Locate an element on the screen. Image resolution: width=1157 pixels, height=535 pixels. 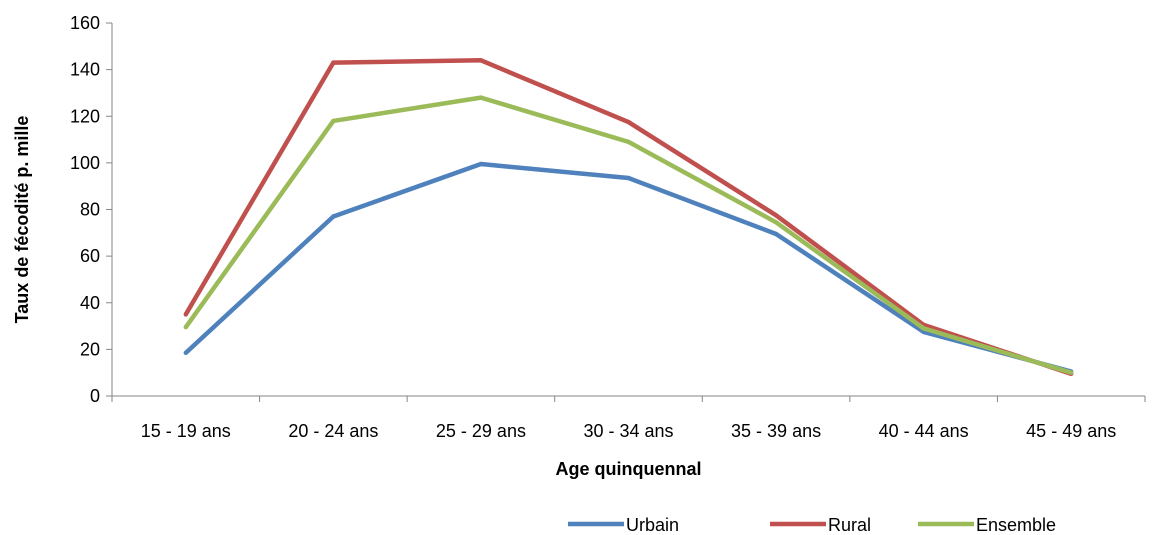
y-tick-label: 160 is located at coordinates (85, 23).